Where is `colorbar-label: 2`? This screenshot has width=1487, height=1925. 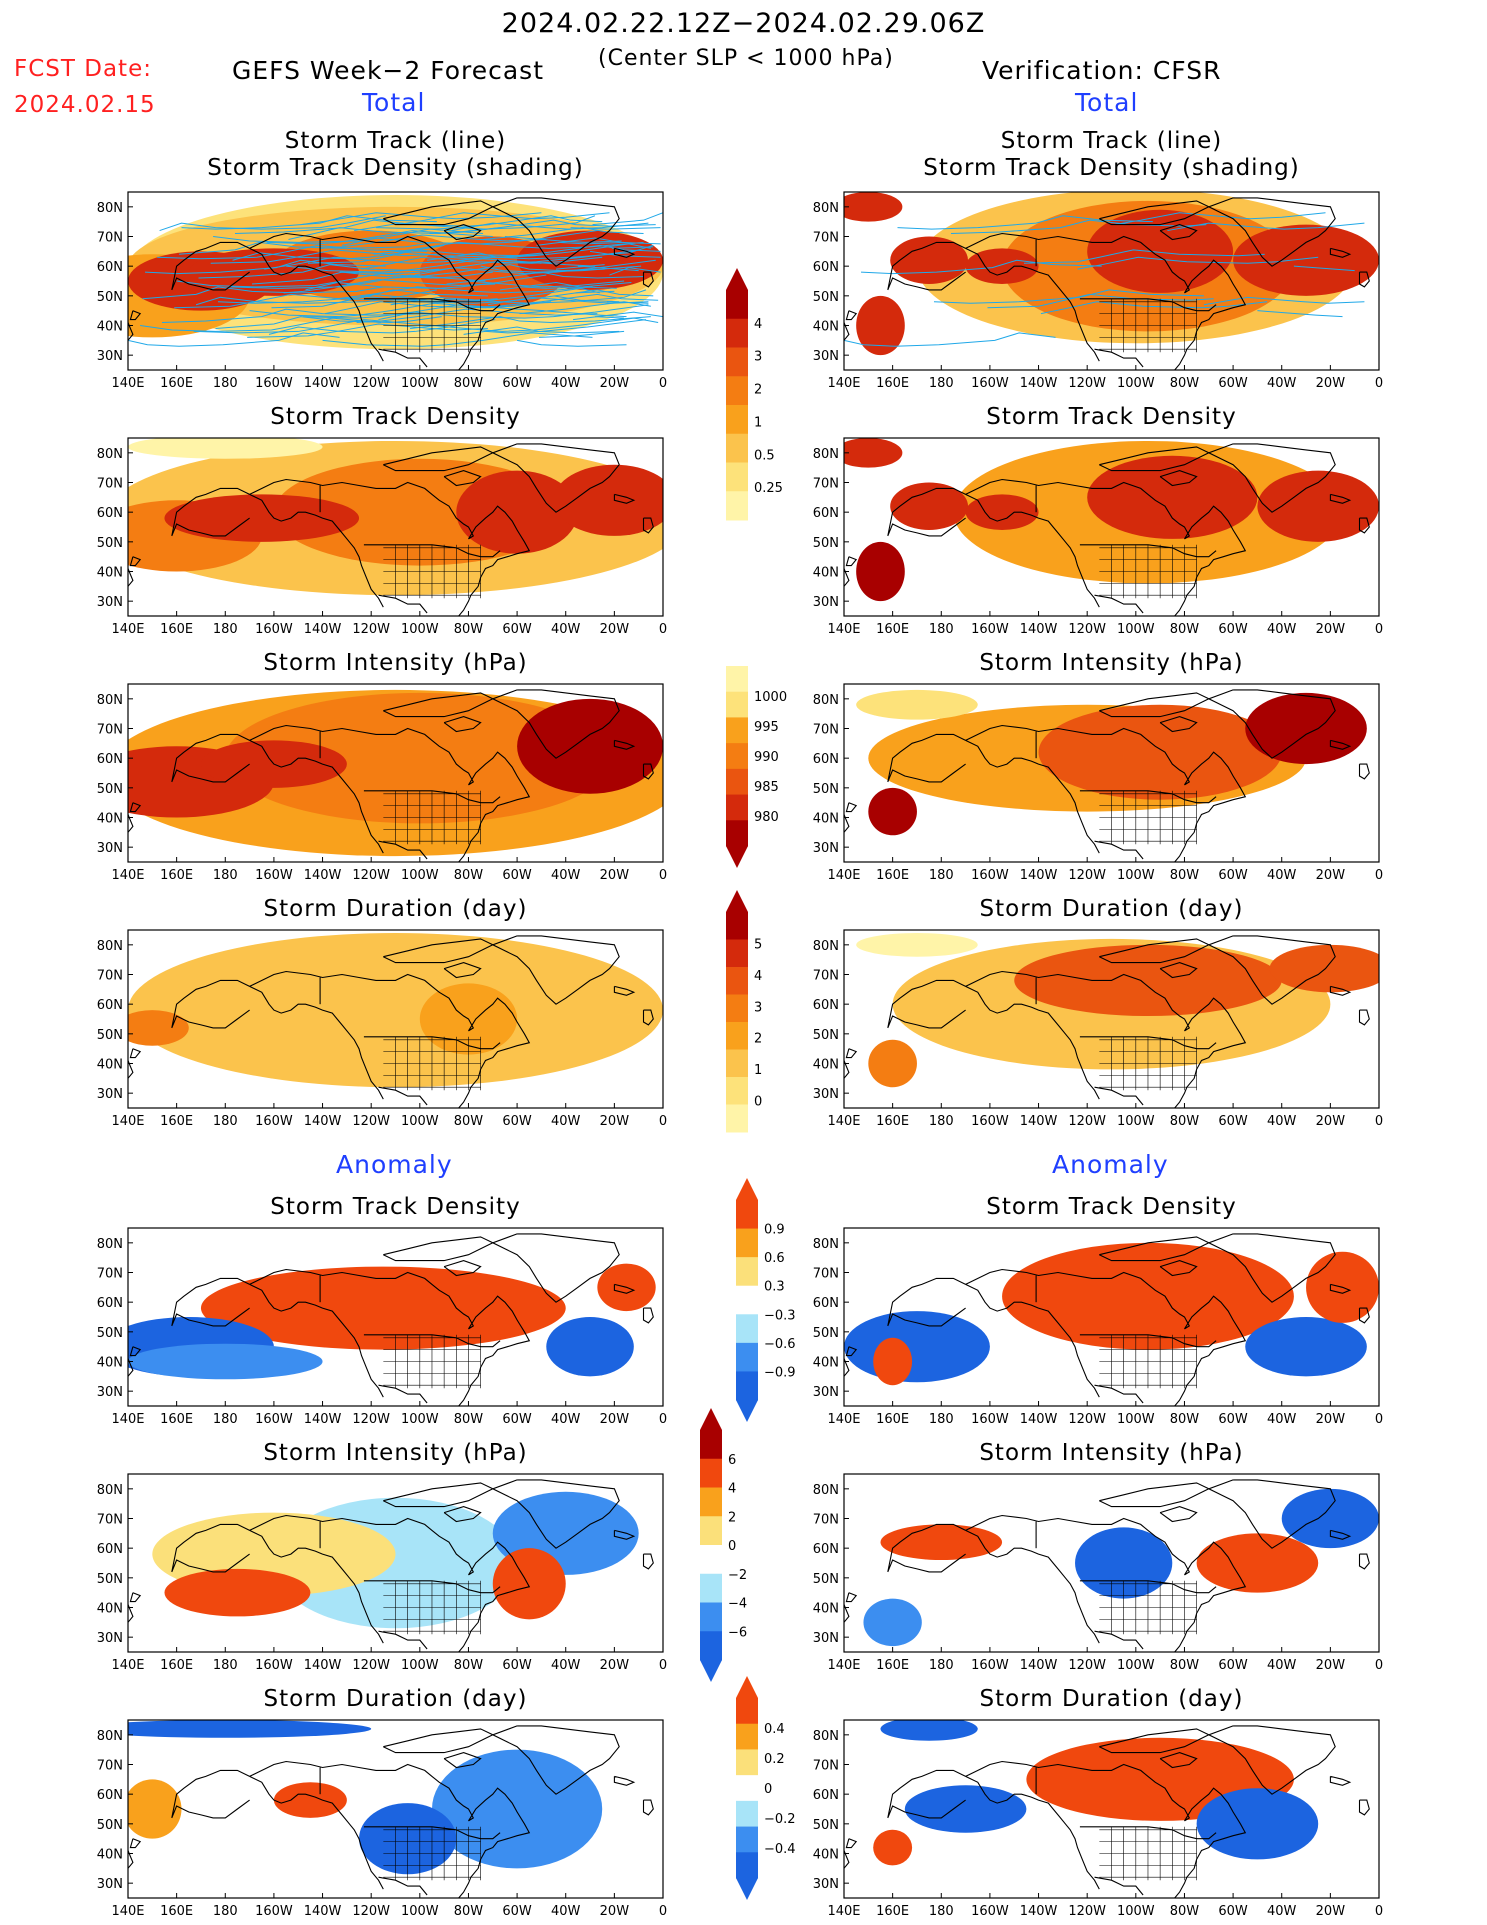
colorbar-label: 2 is located at coordinates (758, 1039).